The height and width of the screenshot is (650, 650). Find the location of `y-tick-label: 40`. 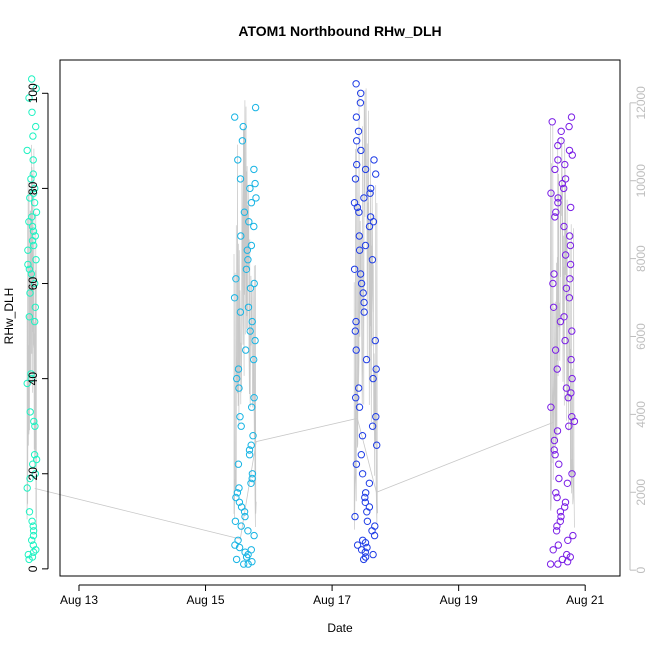

y-tick-label: 40 is located at coordinates (33, 379).